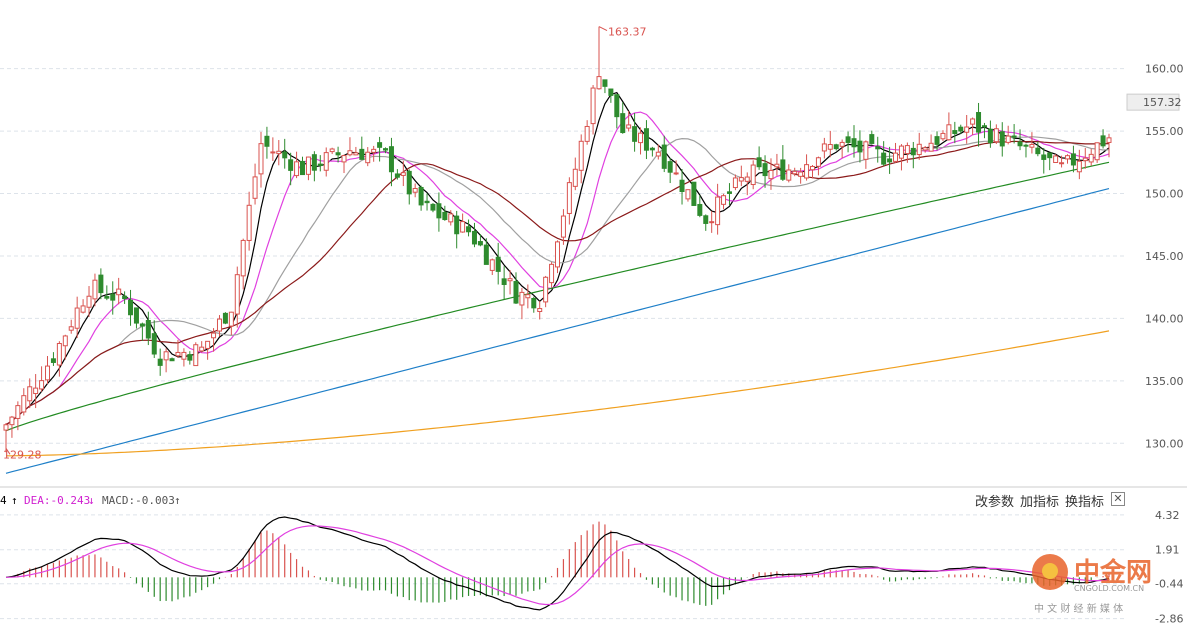 This screenshot has height=625, width=1187. What do you see at coordinates (1079, 609) in the screenshot?
I see `watermark-tagline: 中 文 财 经 新 媒 体` at bounding box center [1079, 609].